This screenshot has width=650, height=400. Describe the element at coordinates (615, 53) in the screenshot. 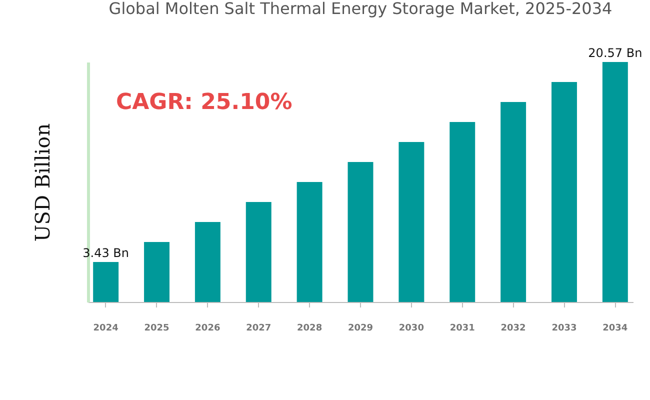

I see `data-label: 20.57 Bn` at that location.